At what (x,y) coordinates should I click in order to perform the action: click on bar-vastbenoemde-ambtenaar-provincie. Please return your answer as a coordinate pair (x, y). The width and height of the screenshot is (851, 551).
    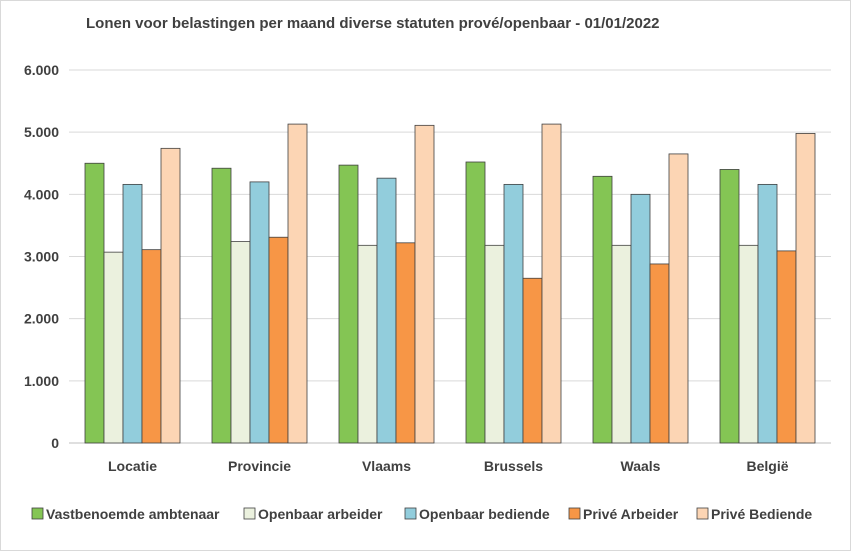
    Looking at the image, I should click on (221, 305).